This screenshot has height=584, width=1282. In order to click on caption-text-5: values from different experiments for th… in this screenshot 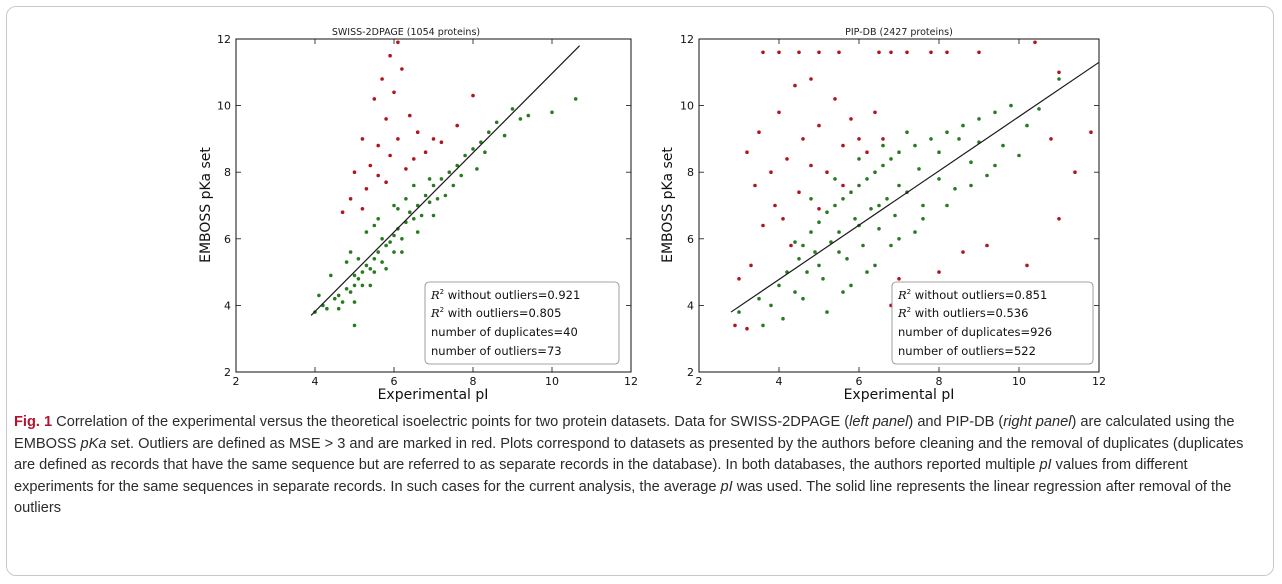, I will do `click(601, 476)`.